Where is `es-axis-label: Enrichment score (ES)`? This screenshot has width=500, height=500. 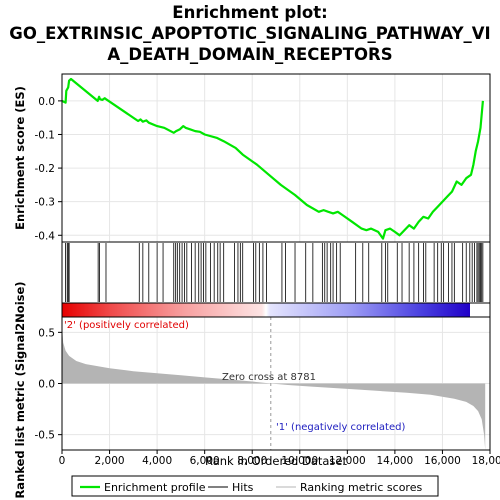 es-axis-label: Enrichment score (ES) is located at coordinates (20, 158).